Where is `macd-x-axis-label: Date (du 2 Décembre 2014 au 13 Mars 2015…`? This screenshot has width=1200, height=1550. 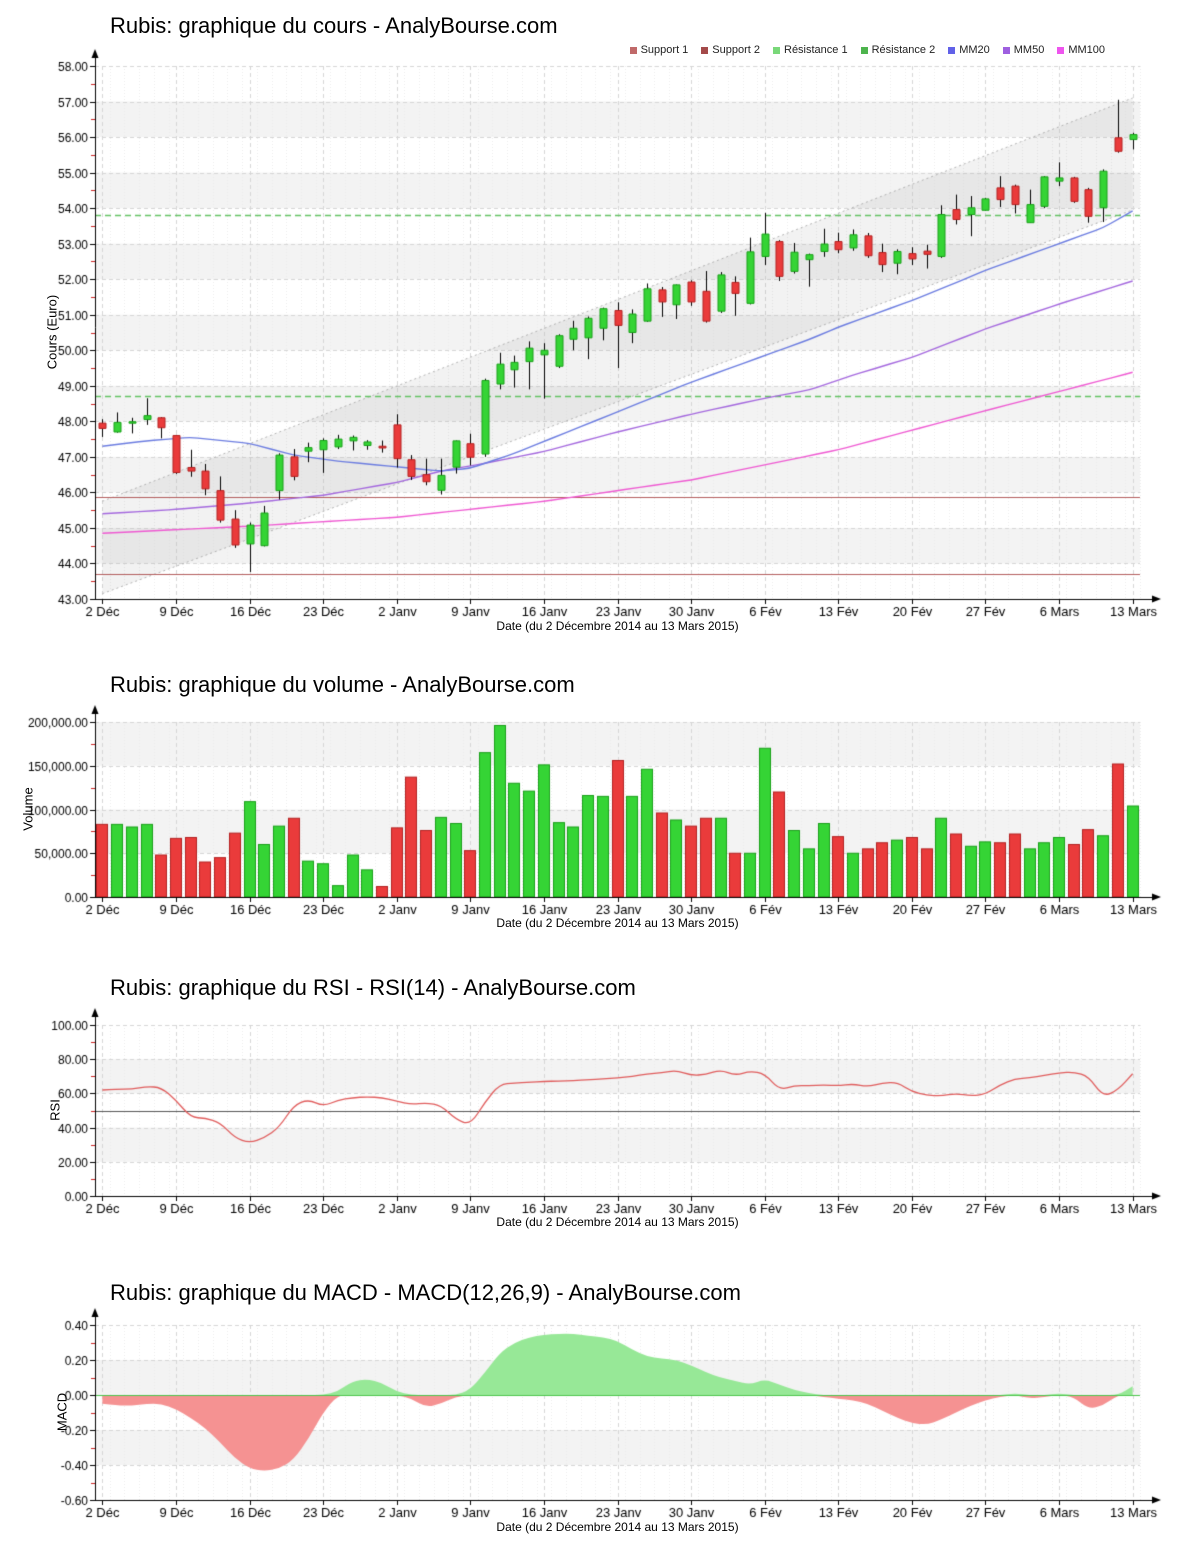
macd-x-axis-label: Date (du 2 Décembre 2014 au 13 Mars 2015… is located at coordinates (617, 1527).